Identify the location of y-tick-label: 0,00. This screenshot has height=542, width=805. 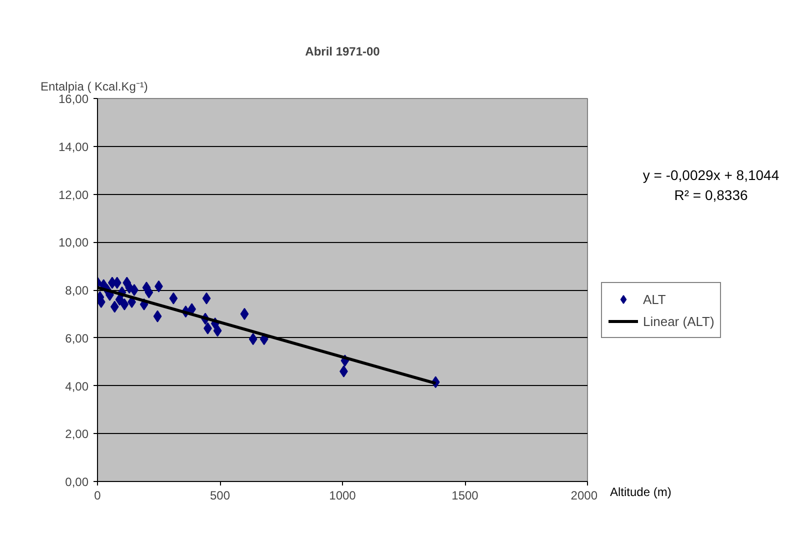
(77, 482).